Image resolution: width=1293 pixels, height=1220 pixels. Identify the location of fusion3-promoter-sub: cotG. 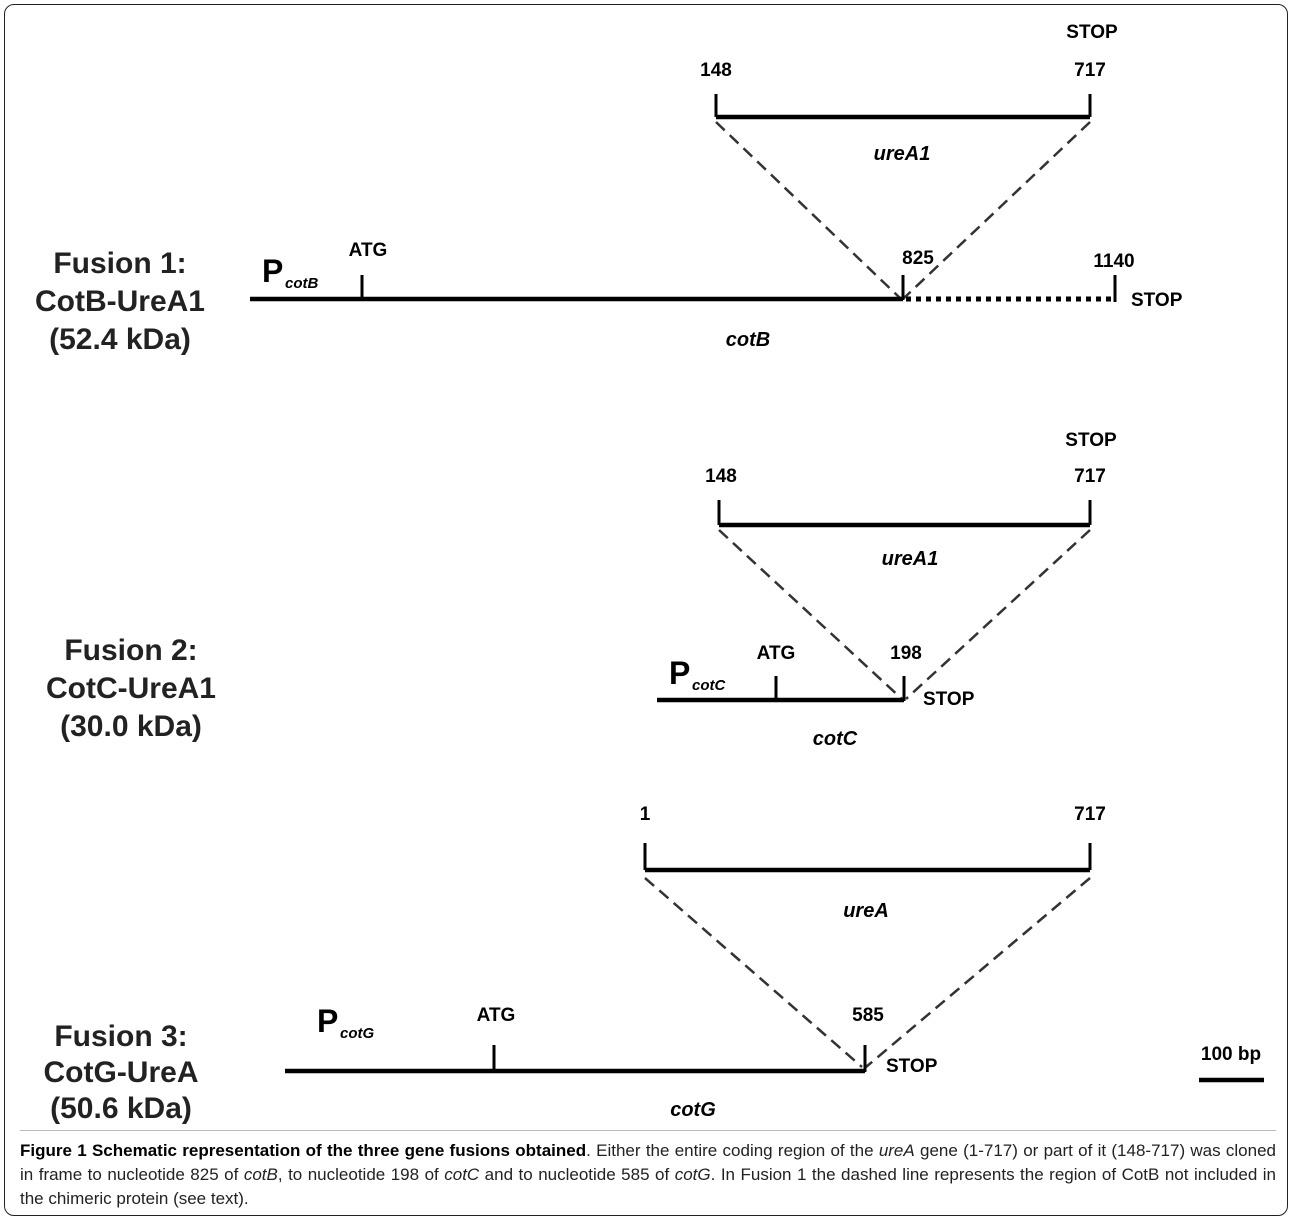
(357, 1033).